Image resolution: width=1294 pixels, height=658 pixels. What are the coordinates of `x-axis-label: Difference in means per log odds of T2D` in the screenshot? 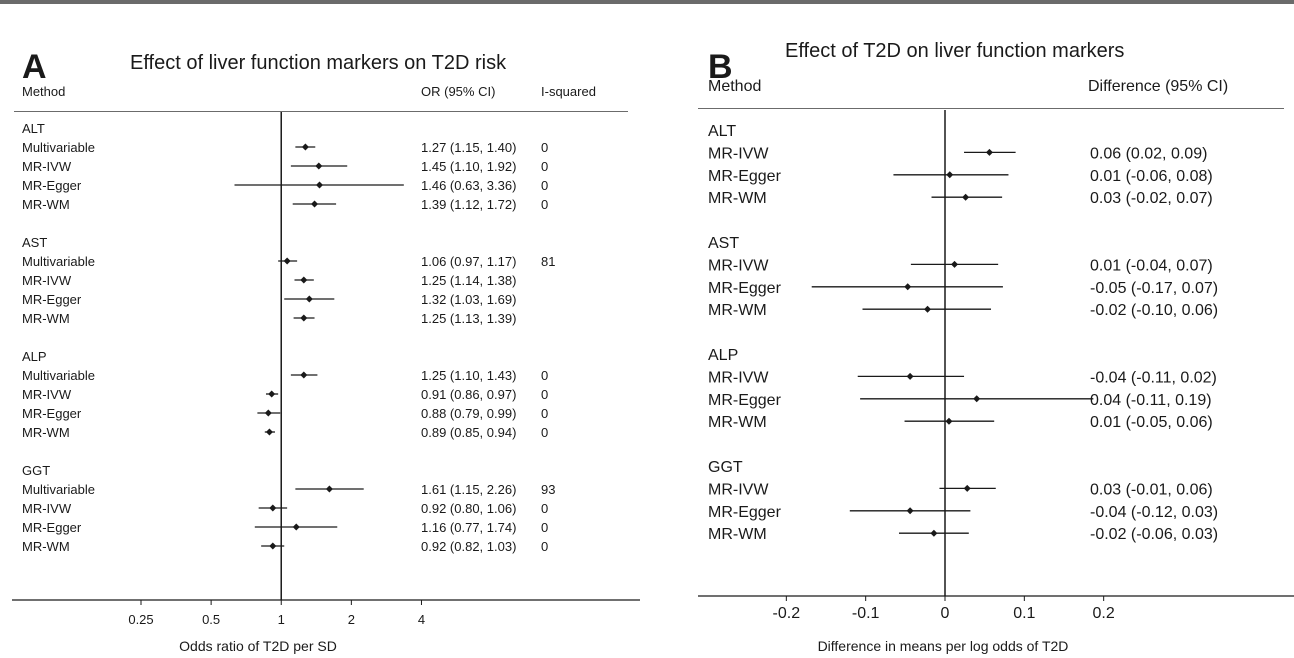 It's located at (943, 646).